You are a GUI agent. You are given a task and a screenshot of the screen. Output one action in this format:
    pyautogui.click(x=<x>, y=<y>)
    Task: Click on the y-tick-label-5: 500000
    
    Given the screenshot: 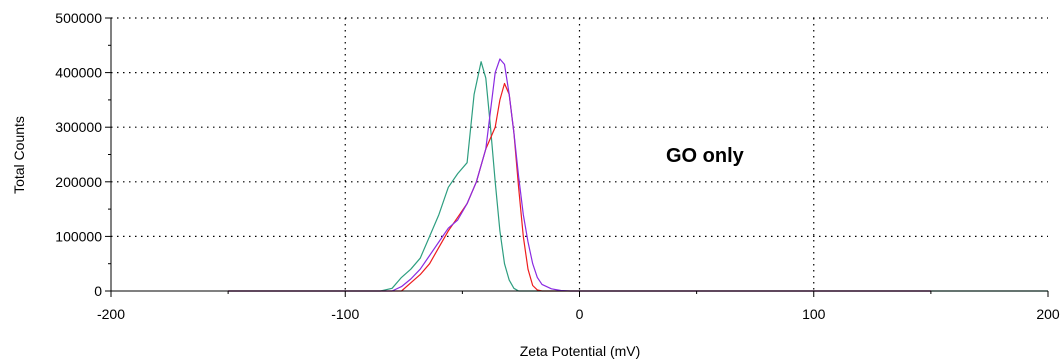 What is the action you would take?
    pyautogui.click(x=78, y=18)
    